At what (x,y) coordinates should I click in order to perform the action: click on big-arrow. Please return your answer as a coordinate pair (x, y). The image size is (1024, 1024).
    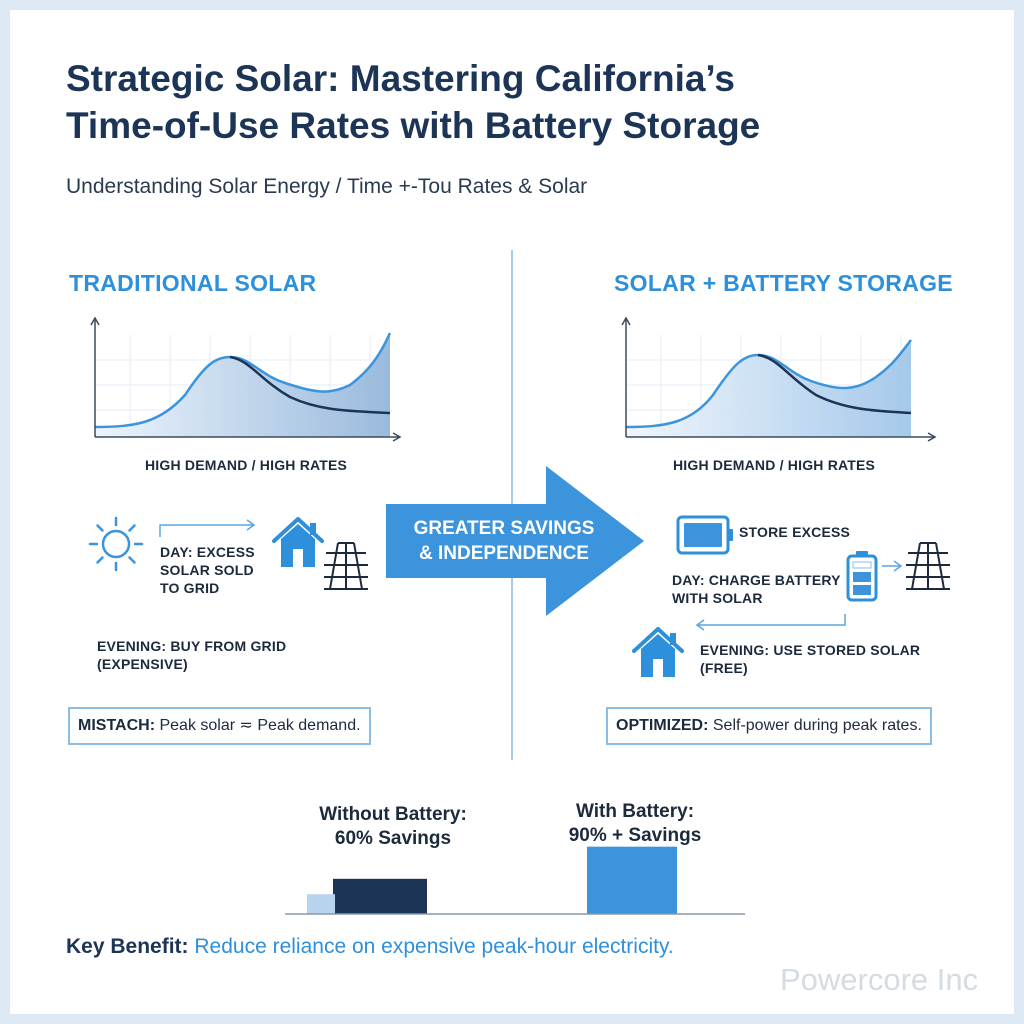
    Looking at the image, I should click on (515, 541).